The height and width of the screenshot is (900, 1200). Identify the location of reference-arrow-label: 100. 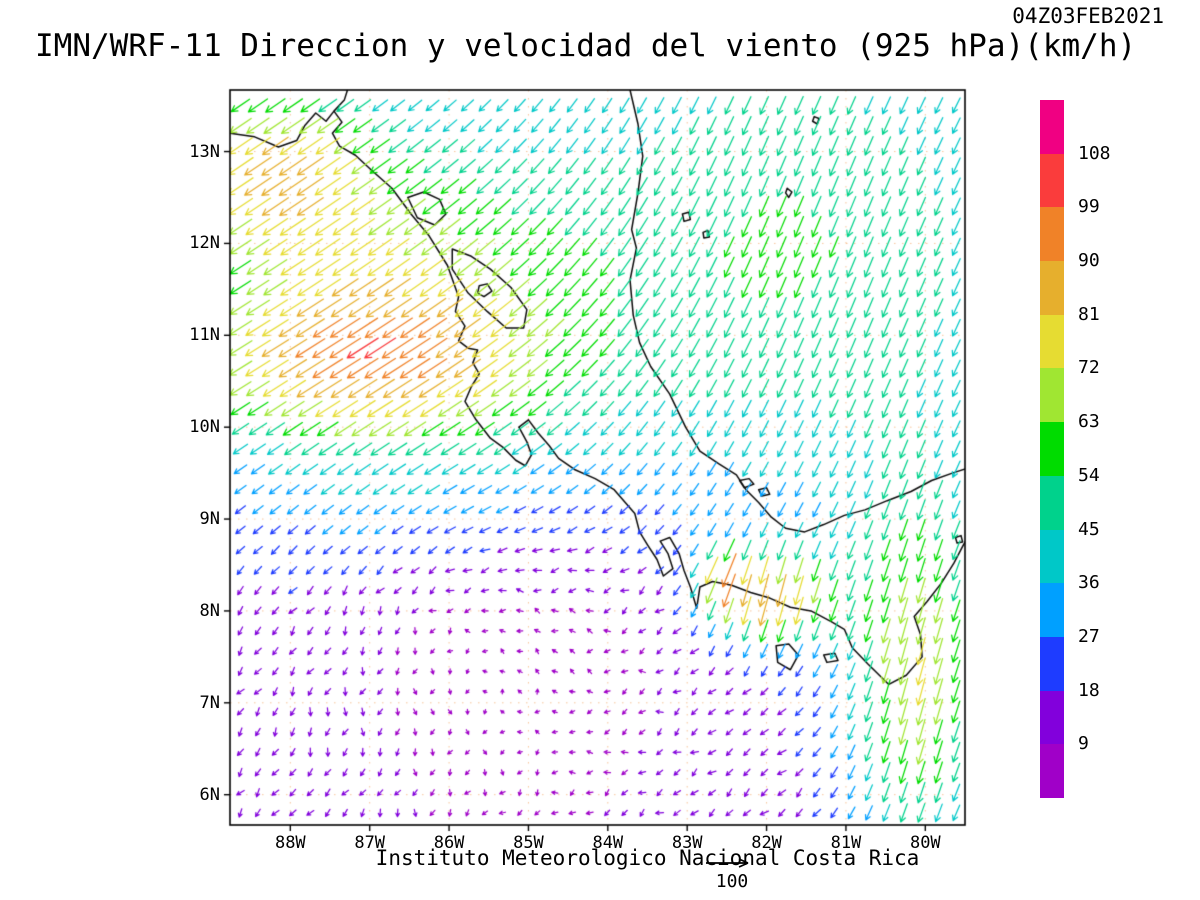
(732, 881).